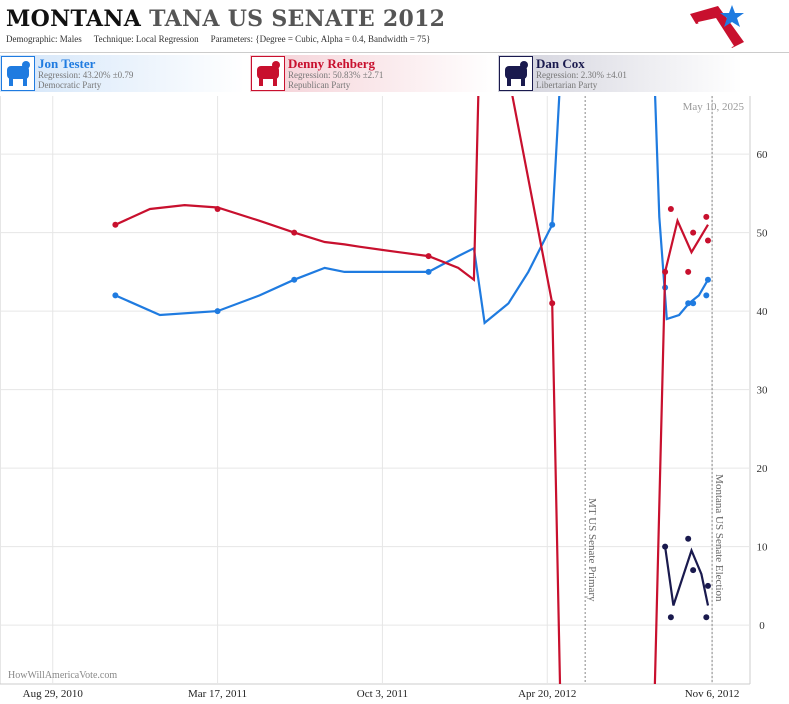 The image size is (789, 704). Describe the element at coordinates (763, 548) in the screenshot. I see `y-tick-label: 10` at that location.